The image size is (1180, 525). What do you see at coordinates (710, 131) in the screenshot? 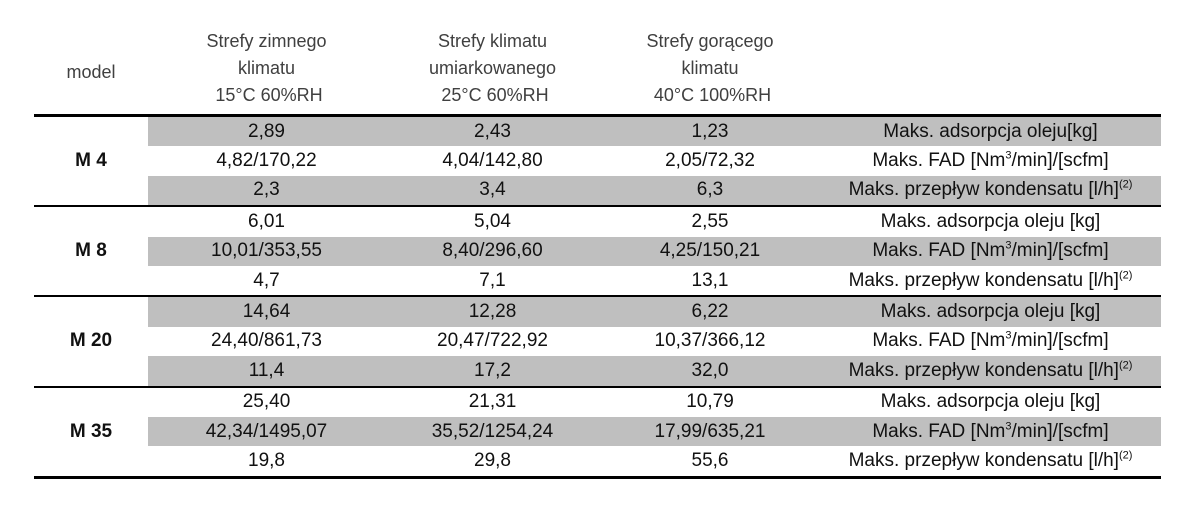
I see `hot-value: 1,23` at bounding box center [710, 131].